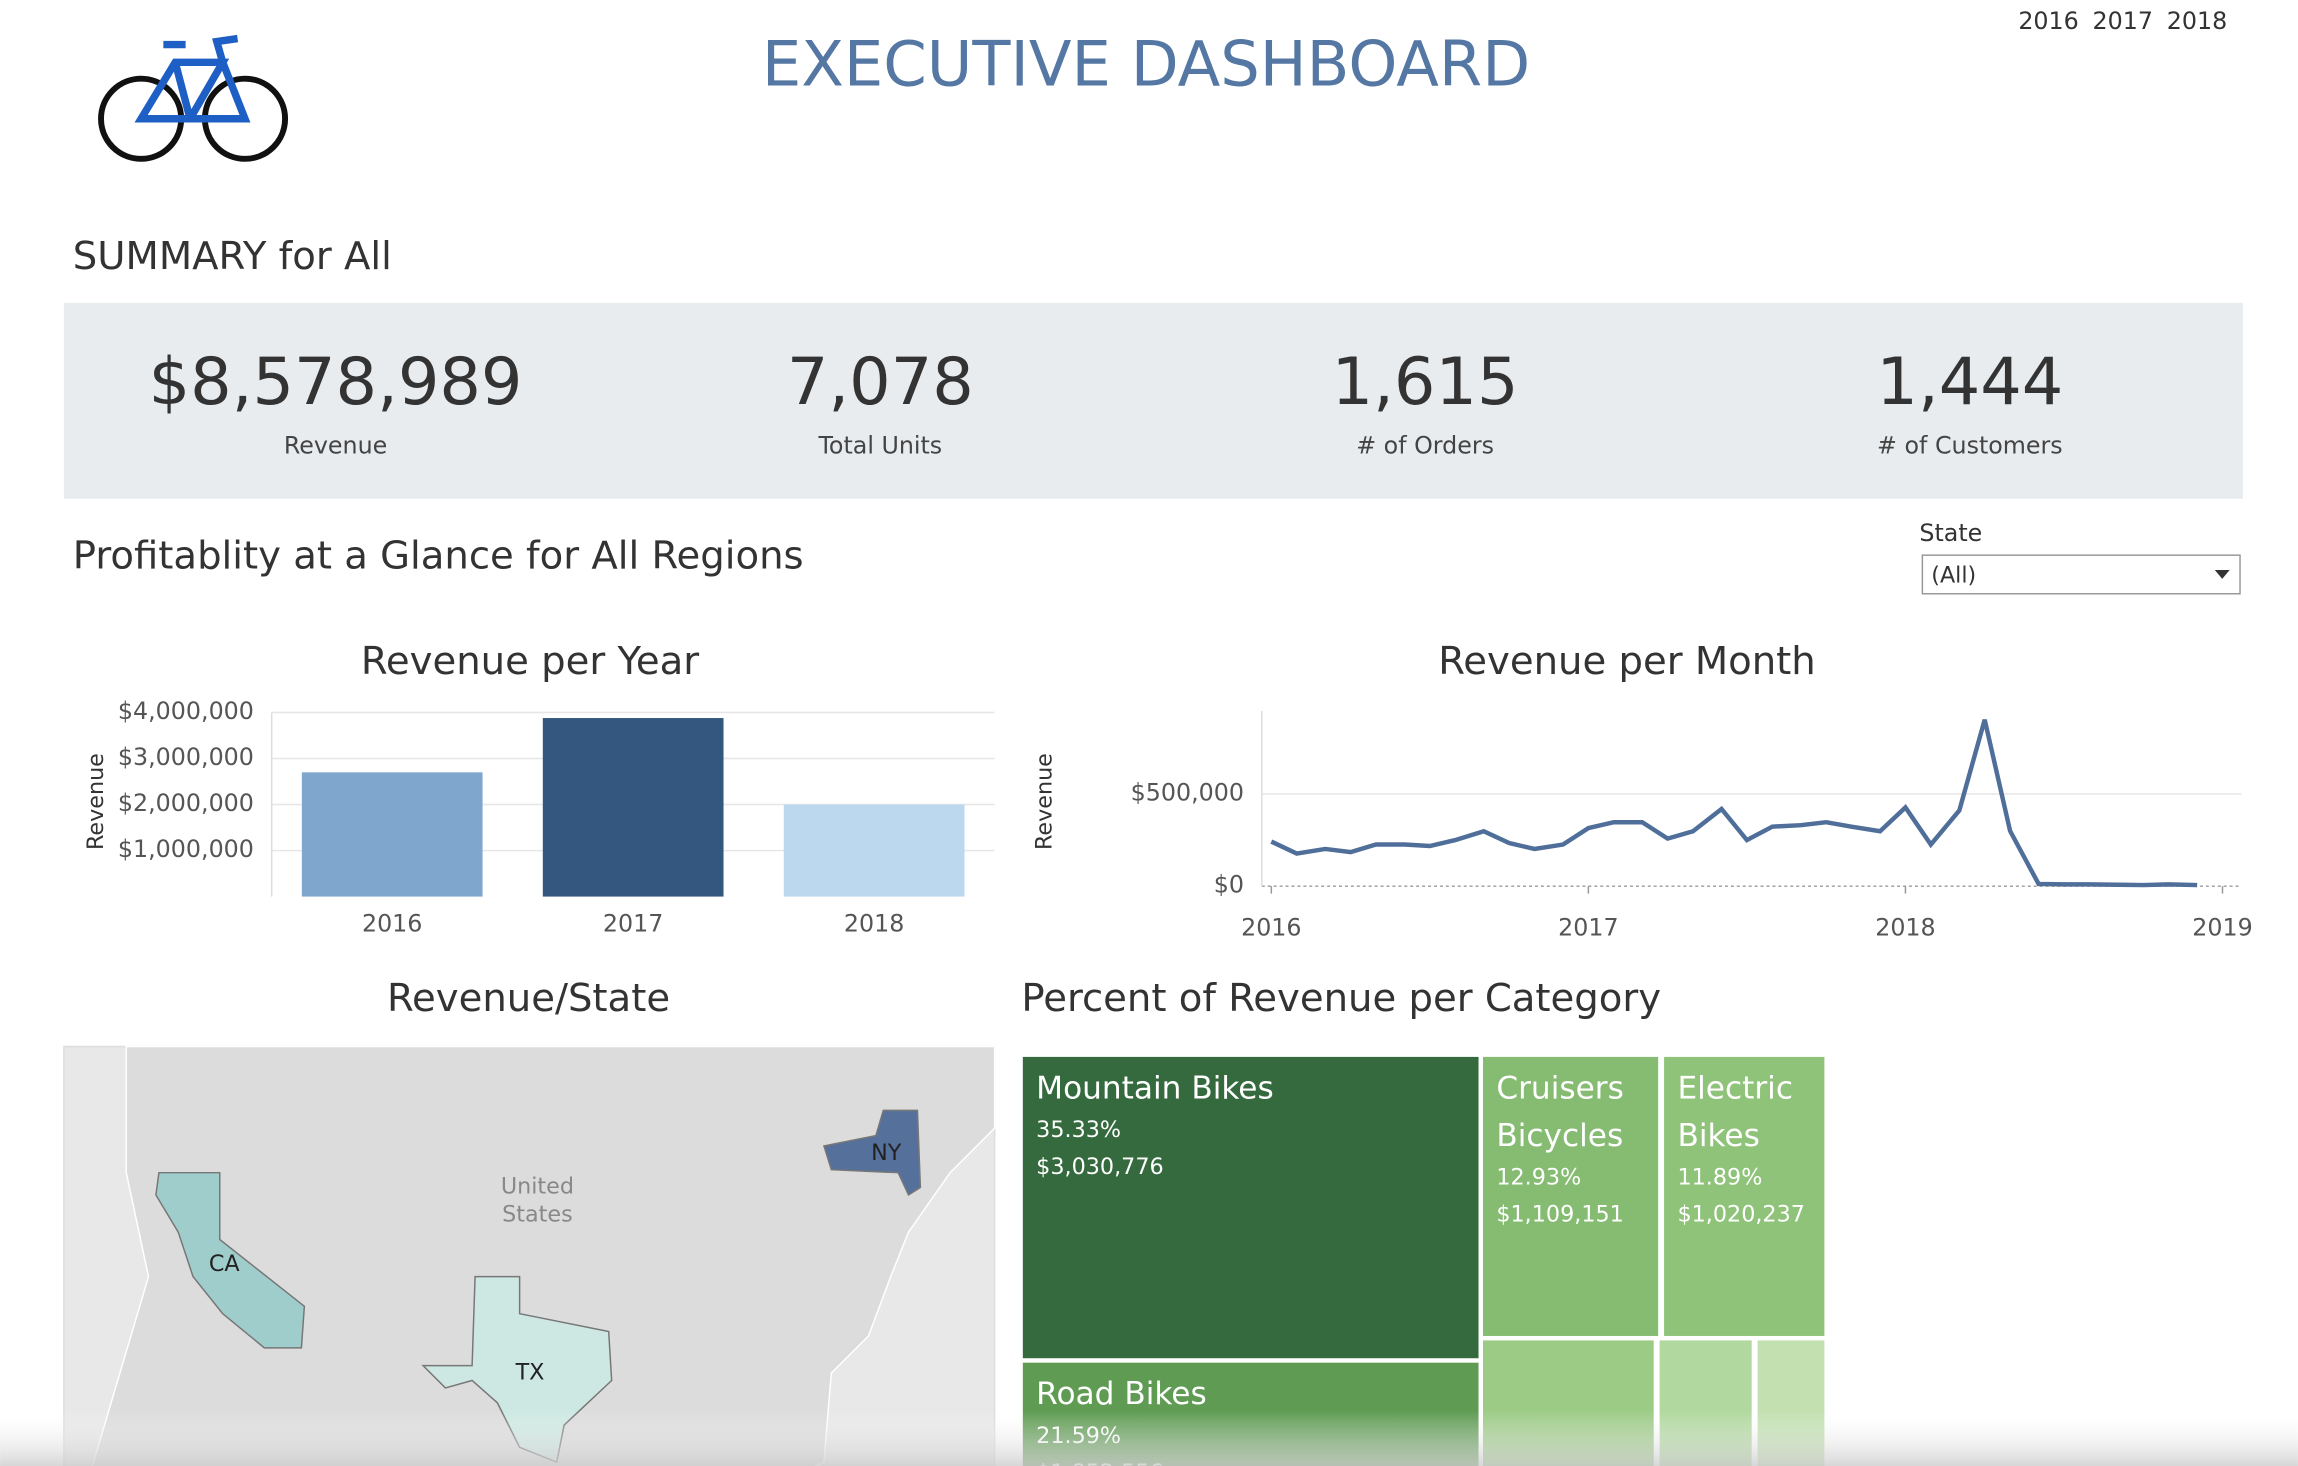  Describe the element at coordinates (1950, 533) in the screenshot. I see `filter-label: State` at that location.